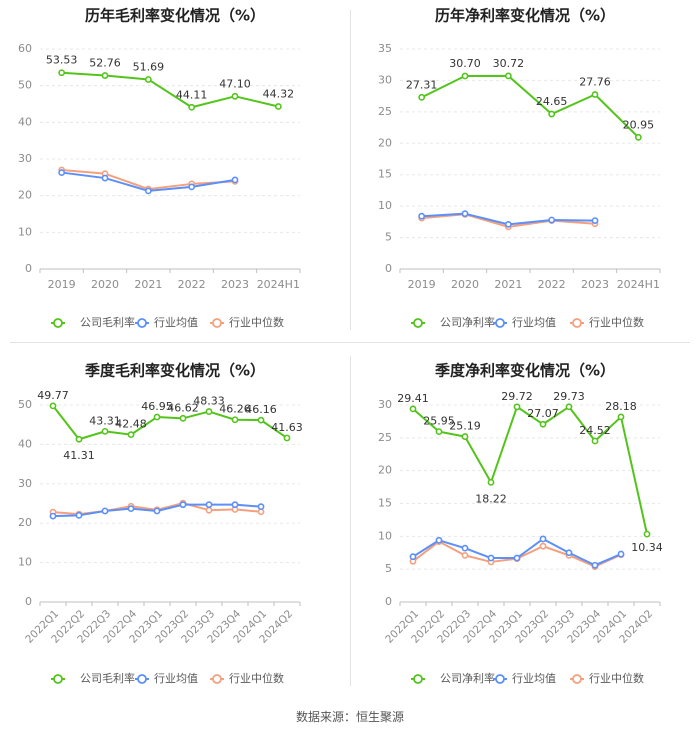  What do you see at coordinates (552, 284) in the screenshot?
I see `x-tick-label: 2022` at bounding box center [552, 284].